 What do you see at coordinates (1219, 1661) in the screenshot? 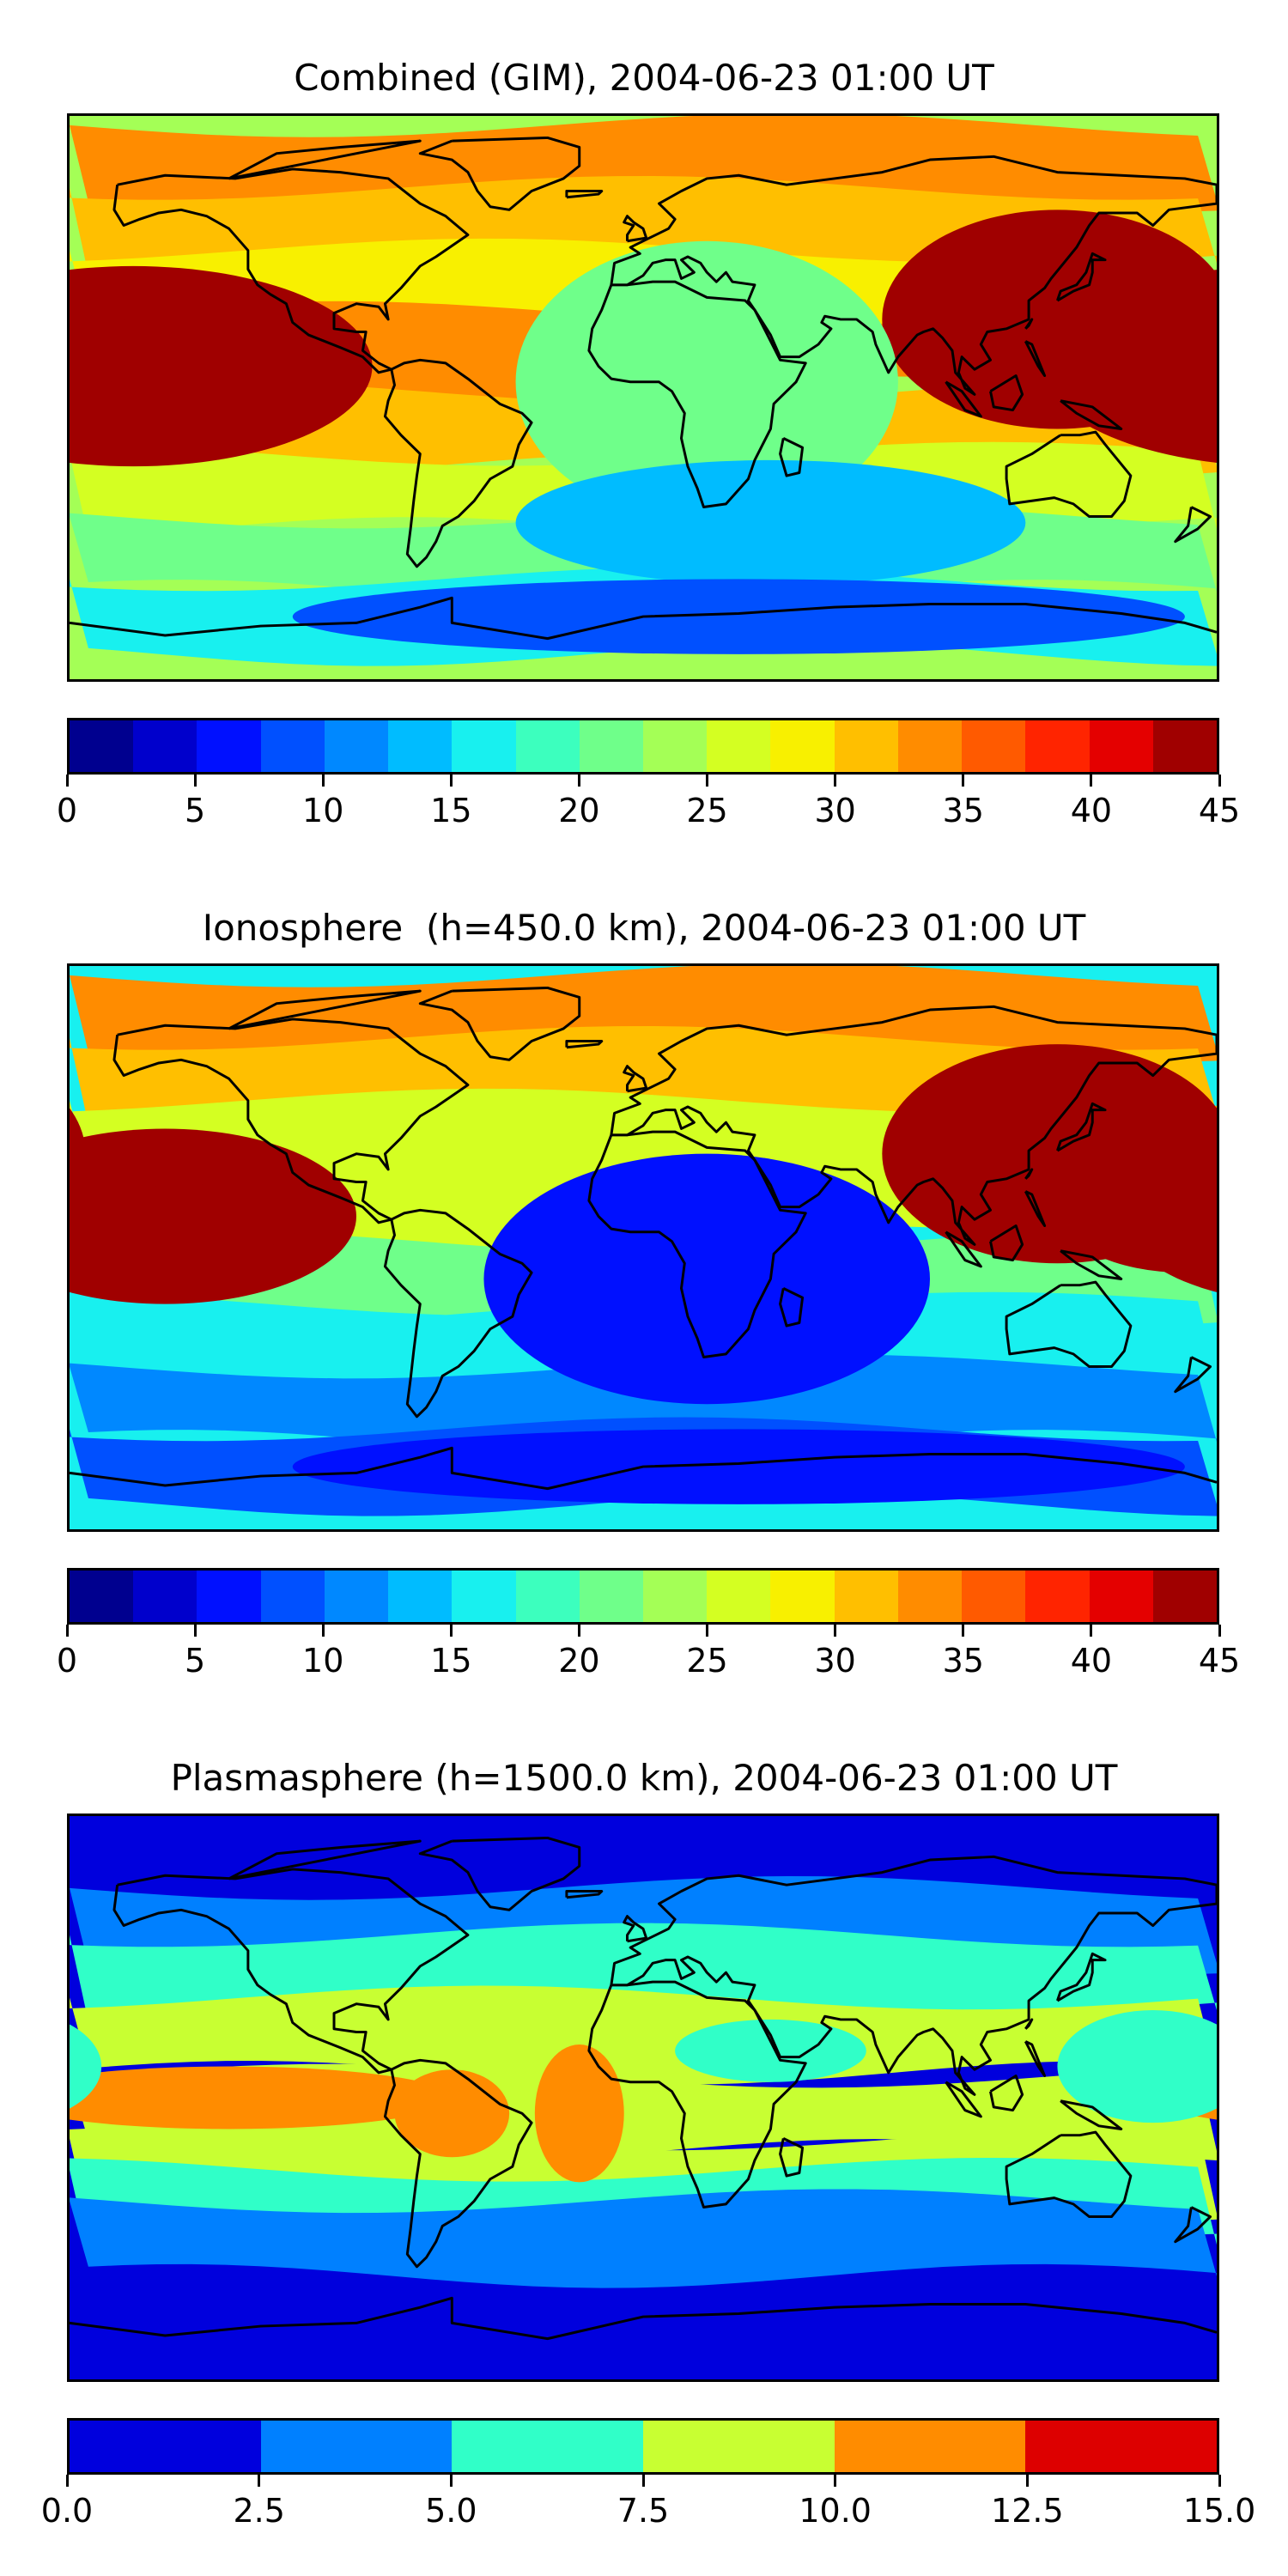
I see `colorbar-tick-label: 45` at bounding box center [1219, 1661].